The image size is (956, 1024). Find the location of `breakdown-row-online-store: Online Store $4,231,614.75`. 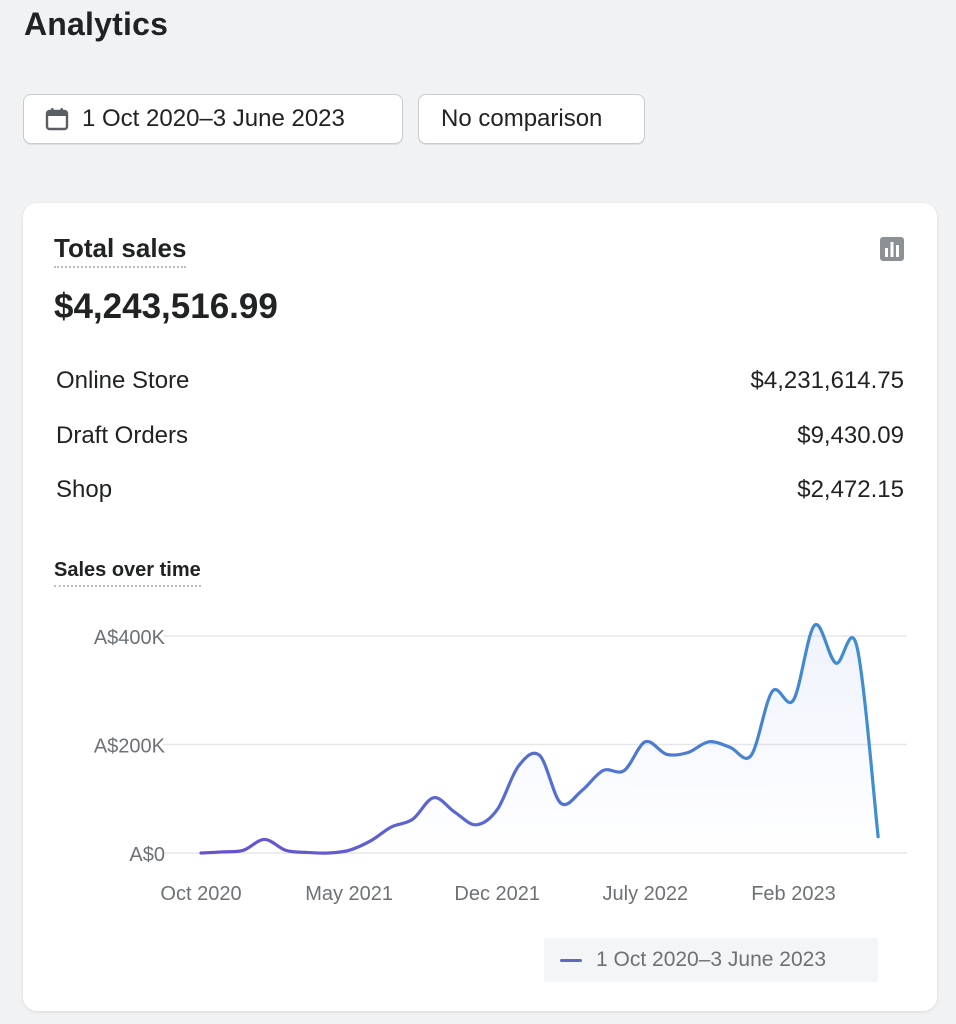

breakdown-row-online-store: Online Store $4,231,614.75 is located at coordinates (480, 394).